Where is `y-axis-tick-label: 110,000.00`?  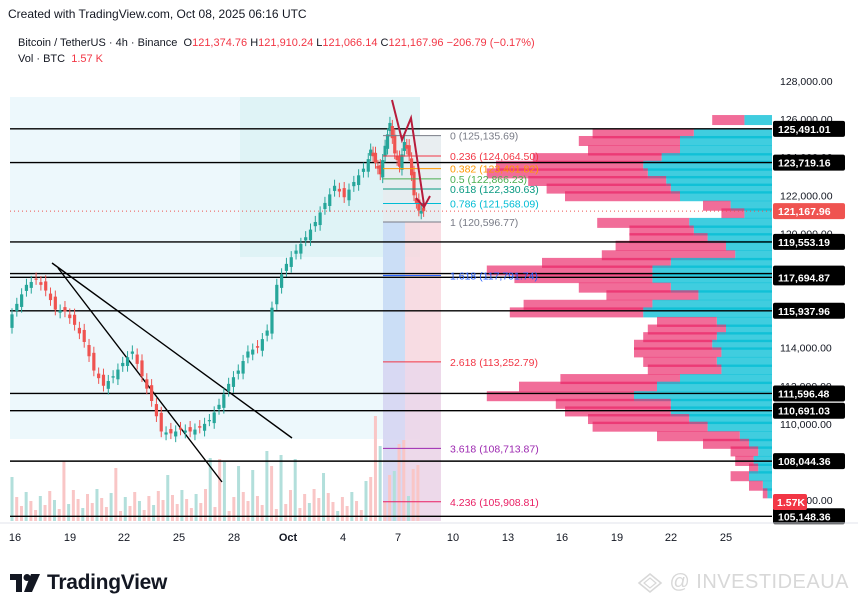
y-axis-tick-label: 110,000.00 is located at coordinates (806, 425).